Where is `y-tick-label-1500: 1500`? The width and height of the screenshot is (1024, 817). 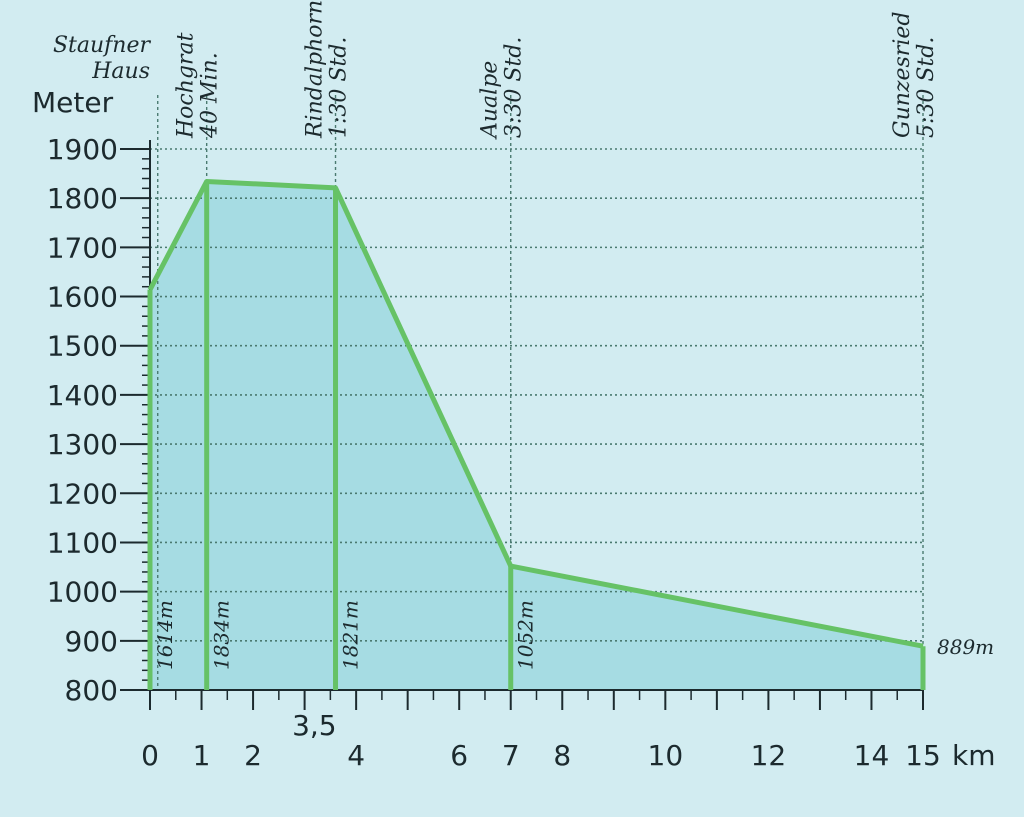
y-tick-label-1500: 1500 is located at coordinates (82, 346).